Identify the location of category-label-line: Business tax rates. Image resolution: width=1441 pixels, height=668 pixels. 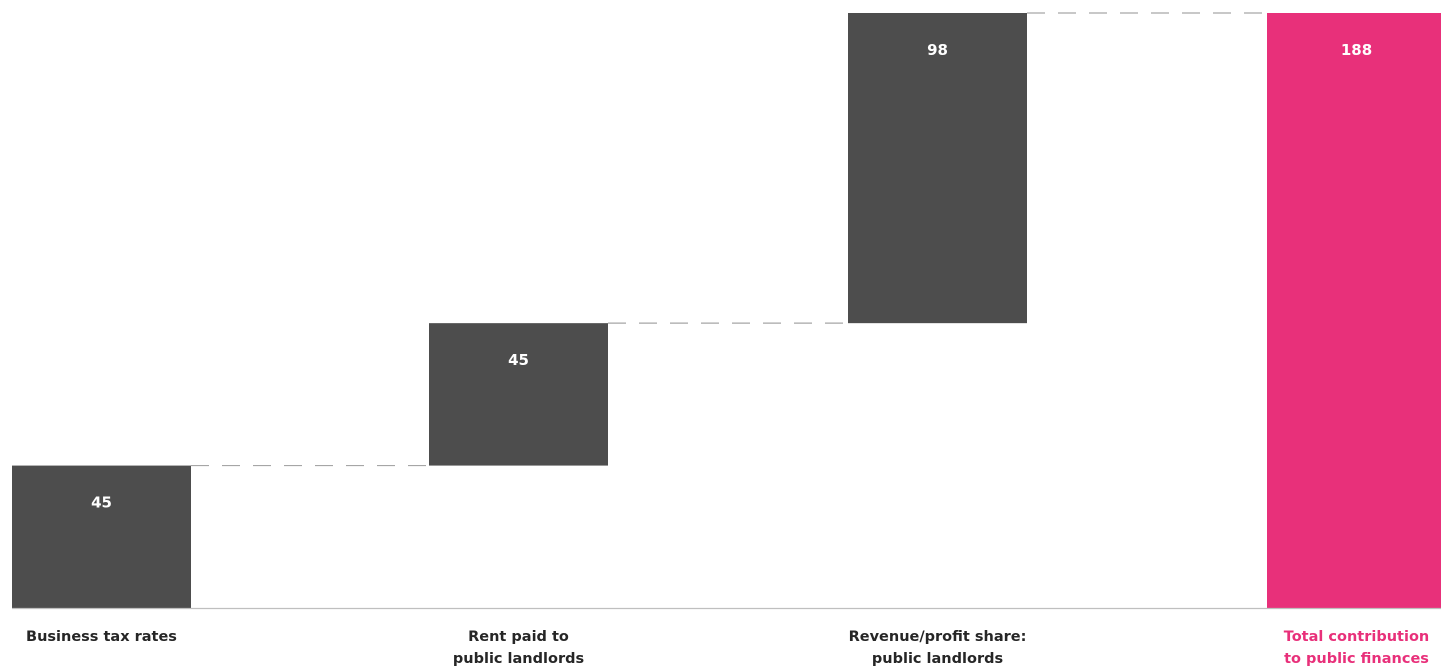
(101, 637).